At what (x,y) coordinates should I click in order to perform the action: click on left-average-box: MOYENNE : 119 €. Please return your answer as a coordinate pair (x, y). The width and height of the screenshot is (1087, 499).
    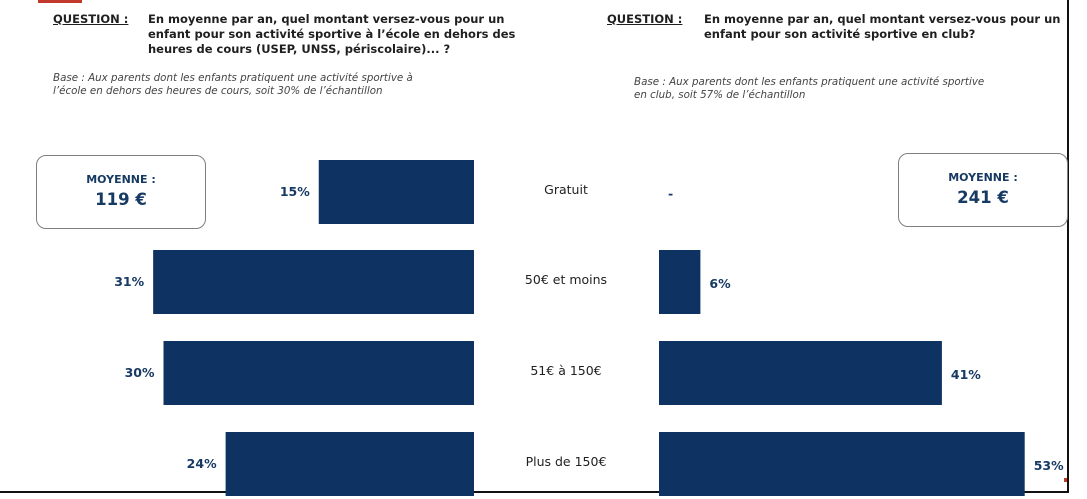
    Looking at the image, I should click on (121, 192).